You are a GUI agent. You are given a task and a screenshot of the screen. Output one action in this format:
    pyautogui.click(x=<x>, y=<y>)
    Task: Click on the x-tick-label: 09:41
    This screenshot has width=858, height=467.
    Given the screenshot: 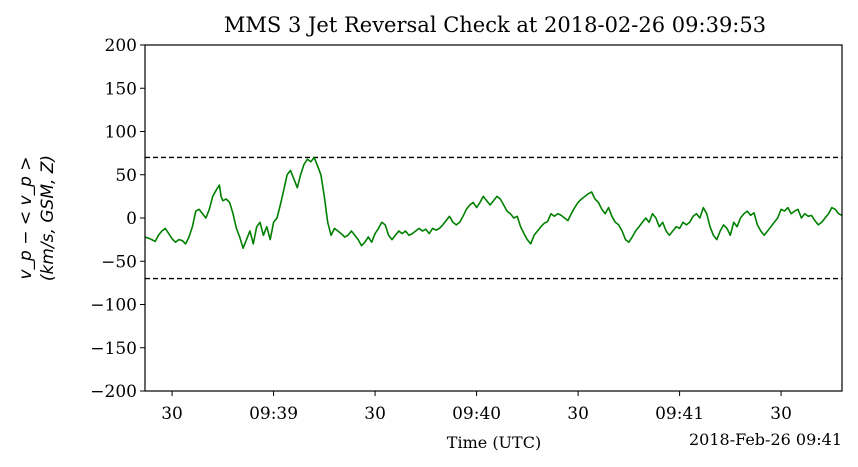 What is the action you would take?
    pyautogui.click(x=679, y=414)
    